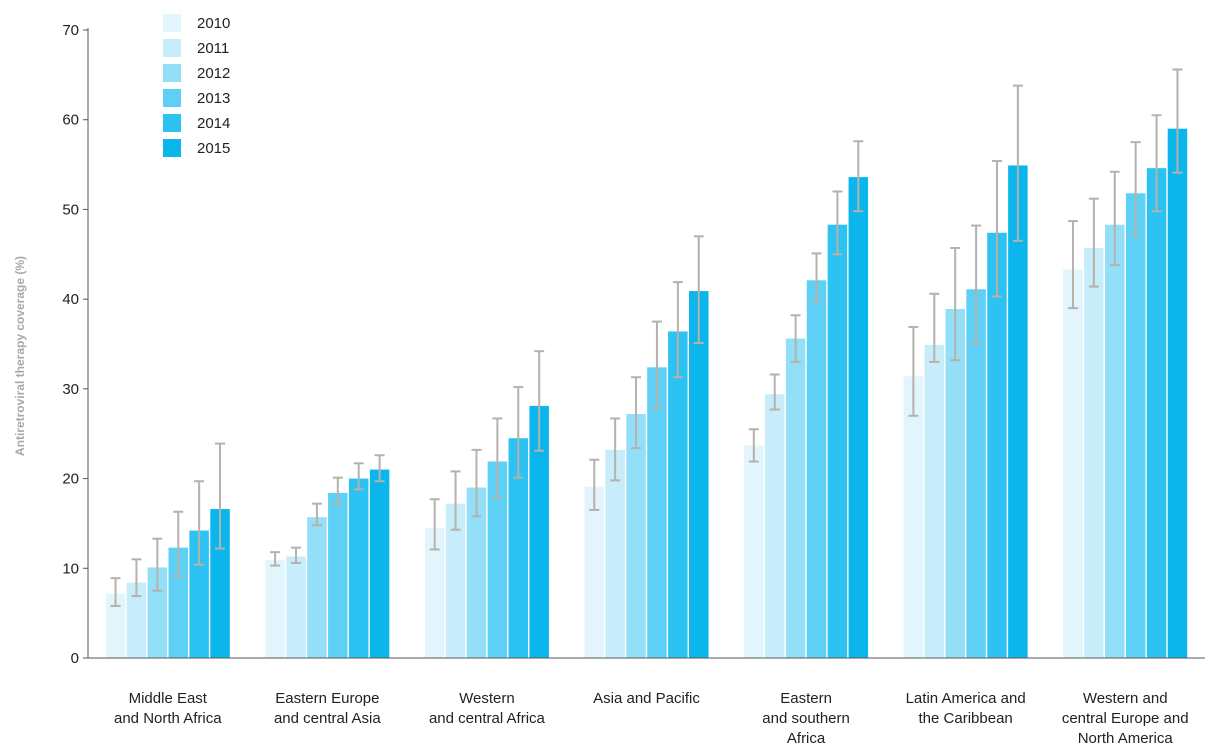 The image size is (1212, 749). Describe the element at coordinates (327, 708) in the screenshot. I see `x-category-label: Eastern Europe and central Asia` at that location.